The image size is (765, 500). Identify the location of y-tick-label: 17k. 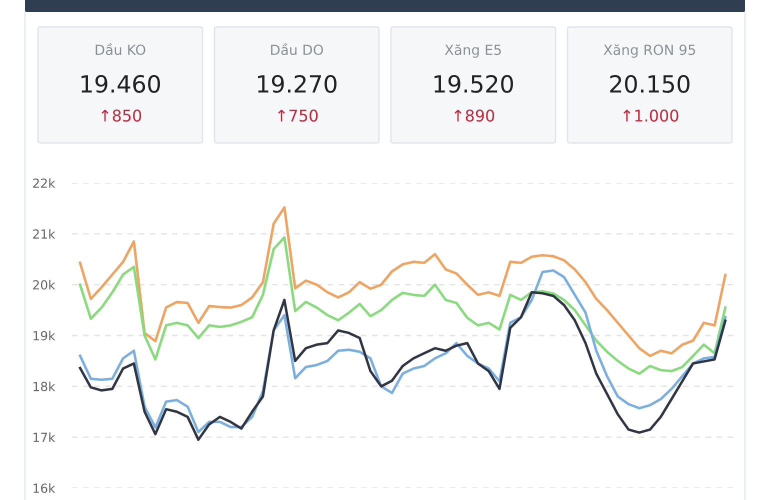
(45, 437).